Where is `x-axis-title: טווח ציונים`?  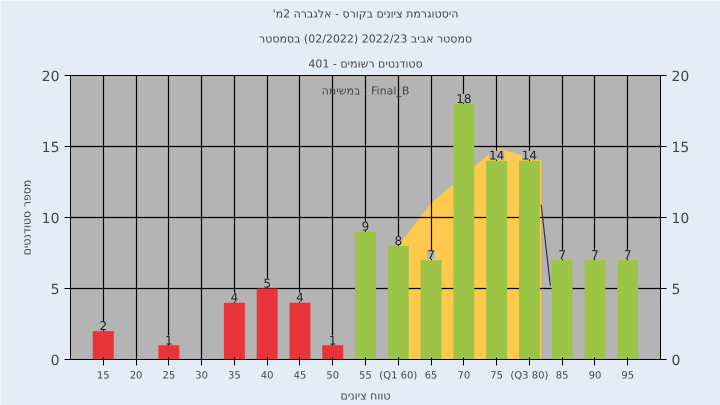 x-axis-title: טווח ציונים is located at coordinates (365, 396).